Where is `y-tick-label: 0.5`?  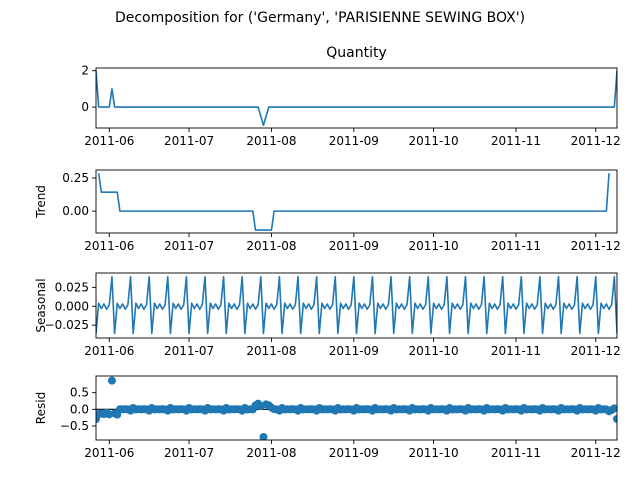 y-tick-label: 0.5 is located at coordinates (79, 393).